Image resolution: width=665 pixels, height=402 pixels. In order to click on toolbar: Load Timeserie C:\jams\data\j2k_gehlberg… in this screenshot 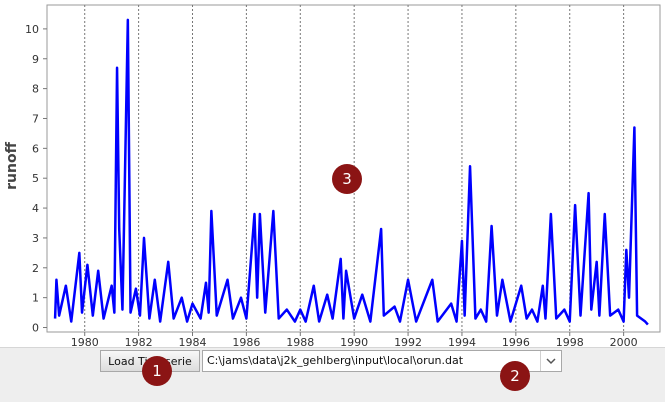, I will do `click(332, 374)`.